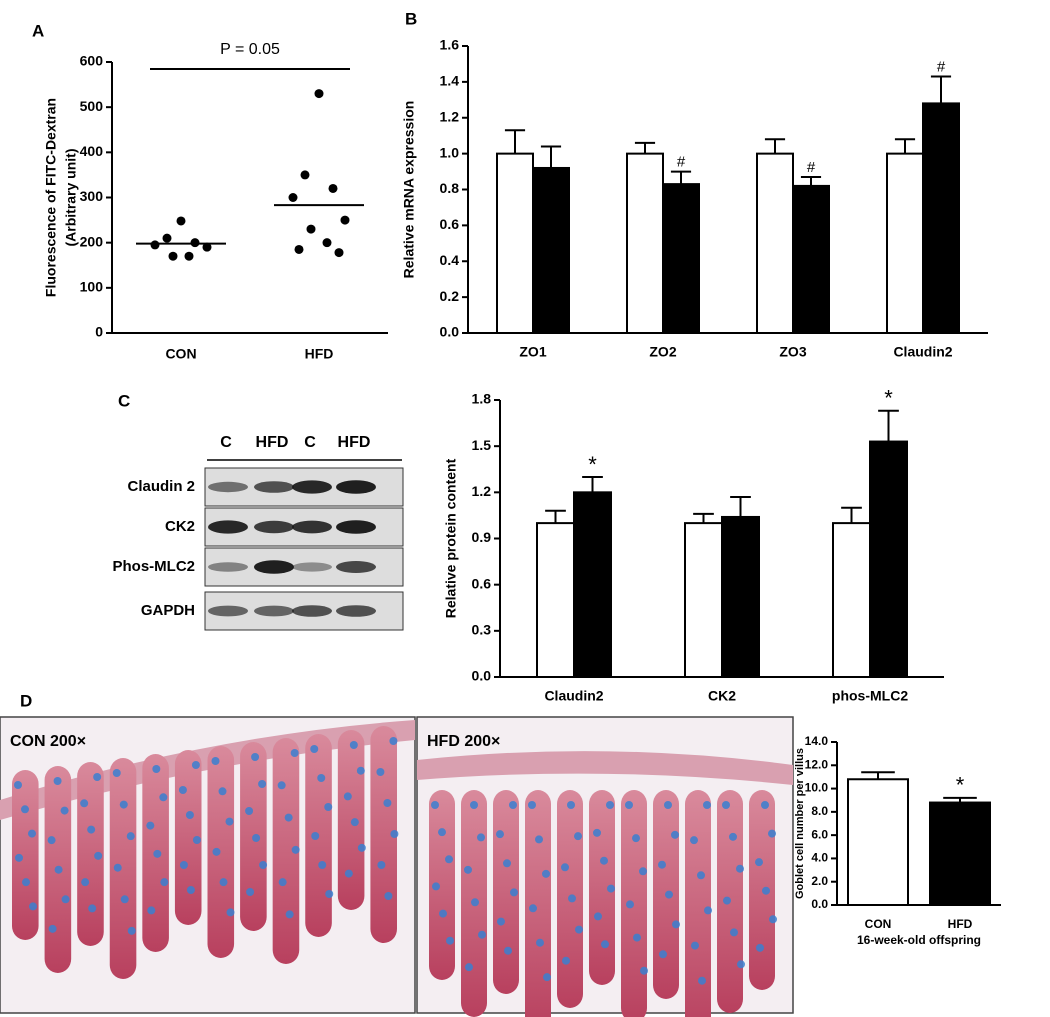  Describe the element at coordinates (92, 151) in the screenshot. I see `y-tick-label: 400` at that location.